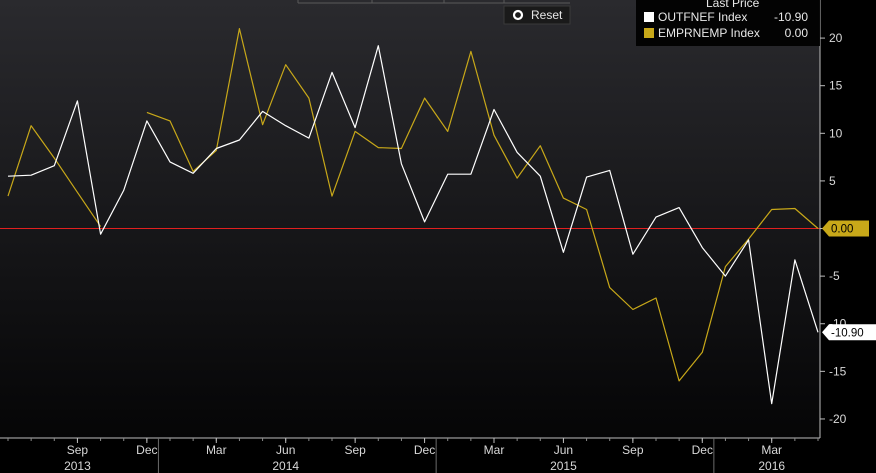 This screenshot has width=876, height=473. Describe the element at coordinates (77, 466) in the screenshot. I see `x-year-label: 2013` at that location.